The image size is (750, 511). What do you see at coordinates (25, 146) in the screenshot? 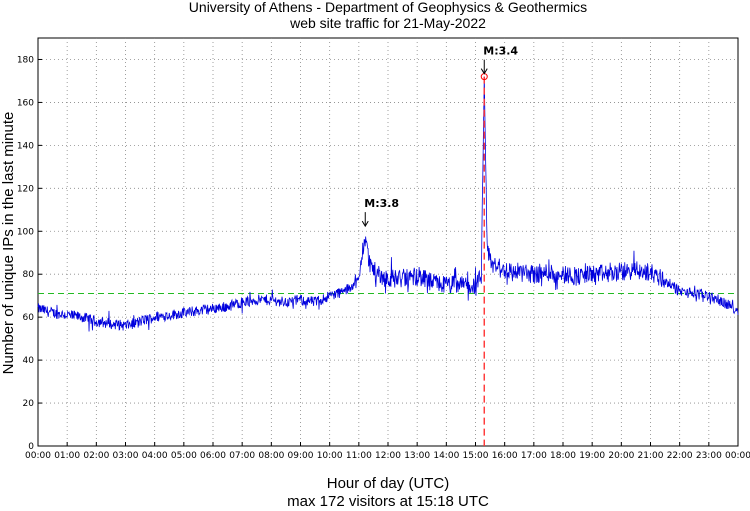
I see `y-tick-label: 140` at bounding box center [25, 146].